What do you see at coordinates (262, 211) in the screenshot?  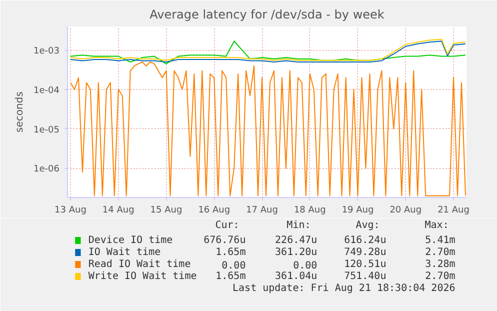 I see `x-tick-label: 17 Aug` at bounding box center [262, 211].